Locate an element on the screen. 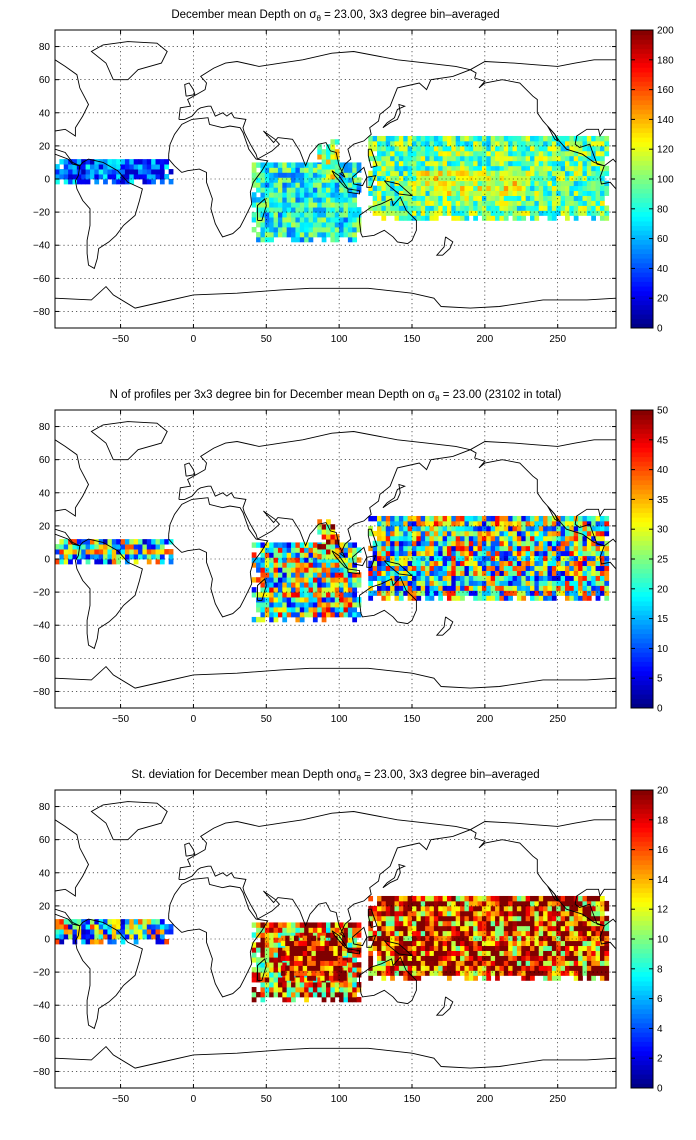  colorbar-tick-label: 0 is located at coordinates (660, 709).